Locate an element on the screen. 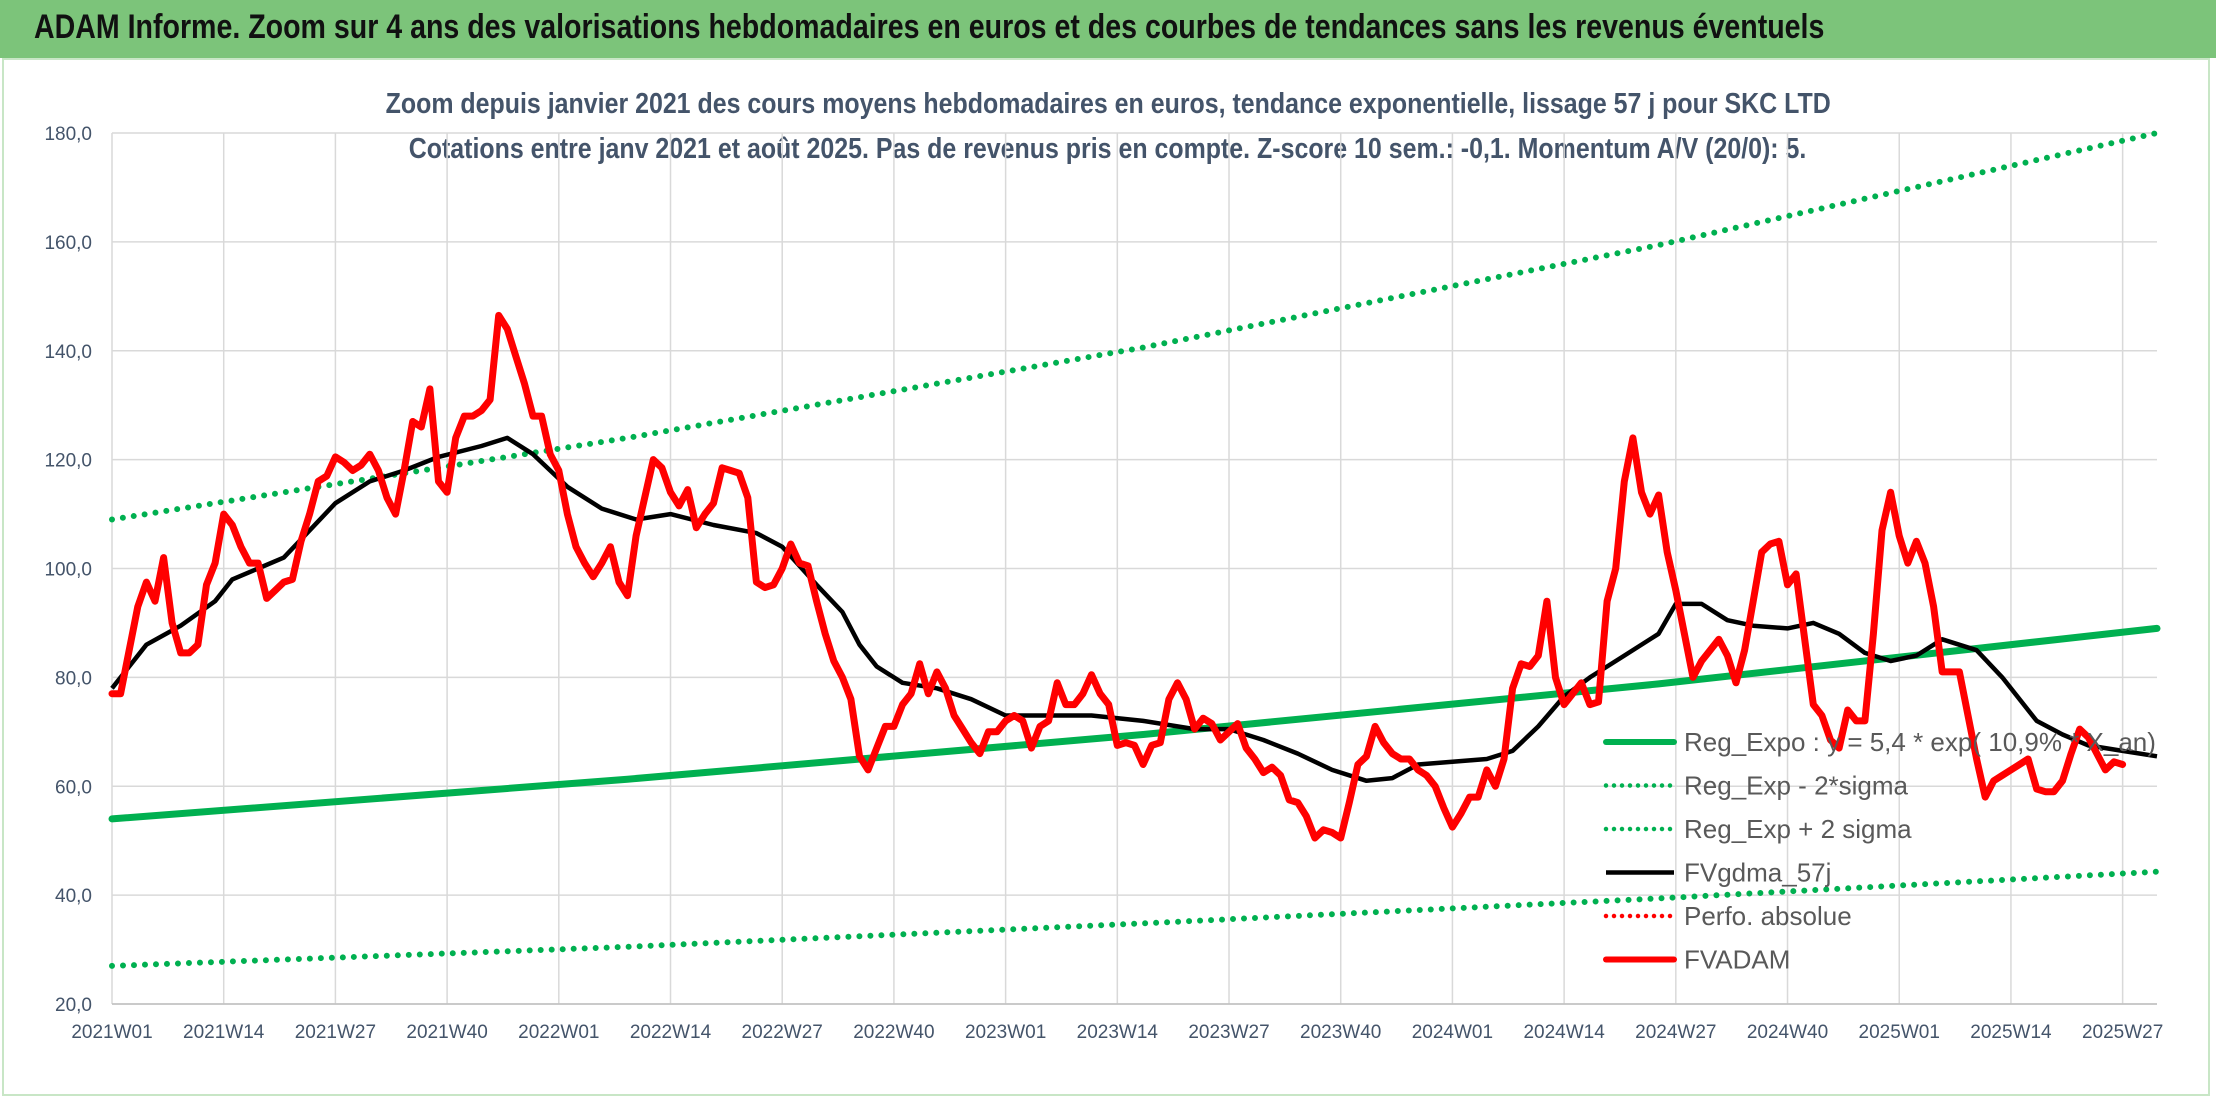  x-tick-label: 2022W40 is located at coordinates (893, 1032).